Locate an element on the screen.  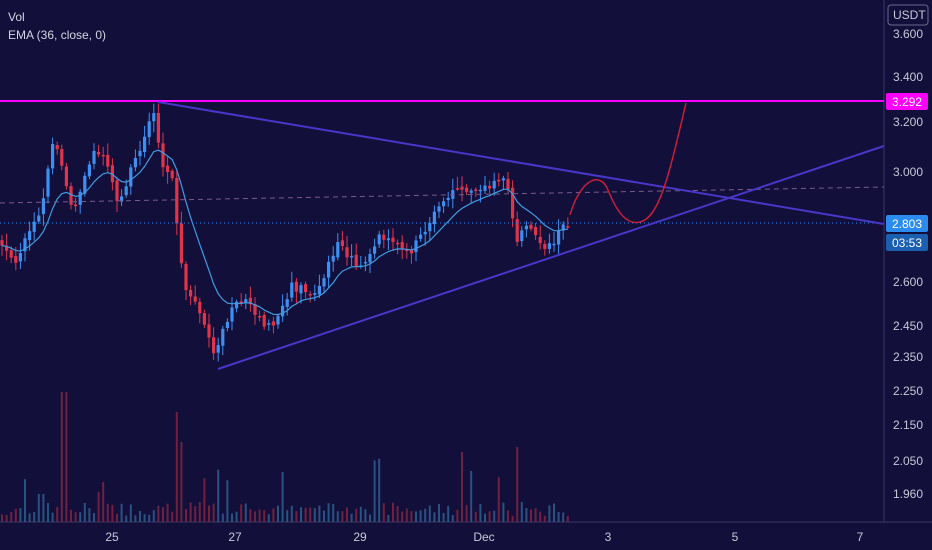
y-tick-label: 3.200 is located at coordinates (908, 122).